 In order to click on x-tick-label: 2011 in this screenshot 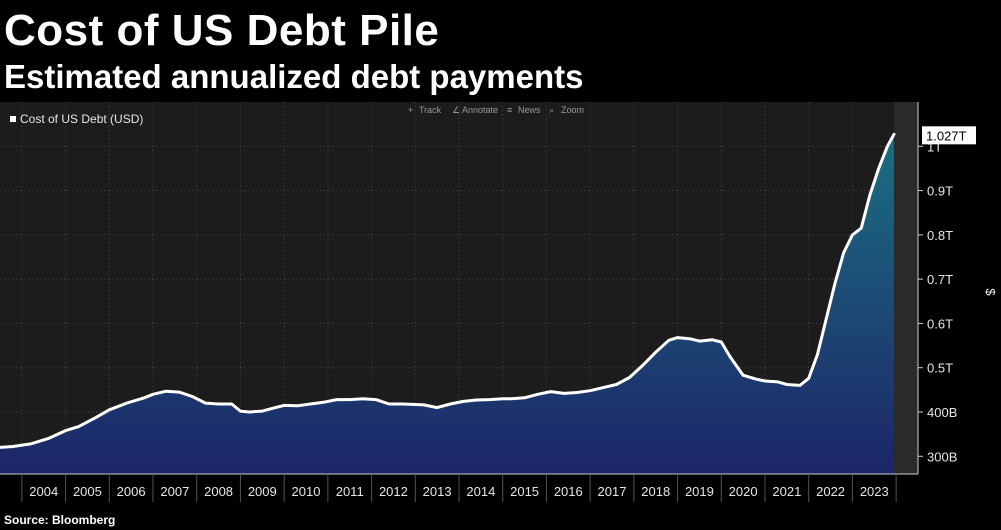, I will do `click(350, 491)`.